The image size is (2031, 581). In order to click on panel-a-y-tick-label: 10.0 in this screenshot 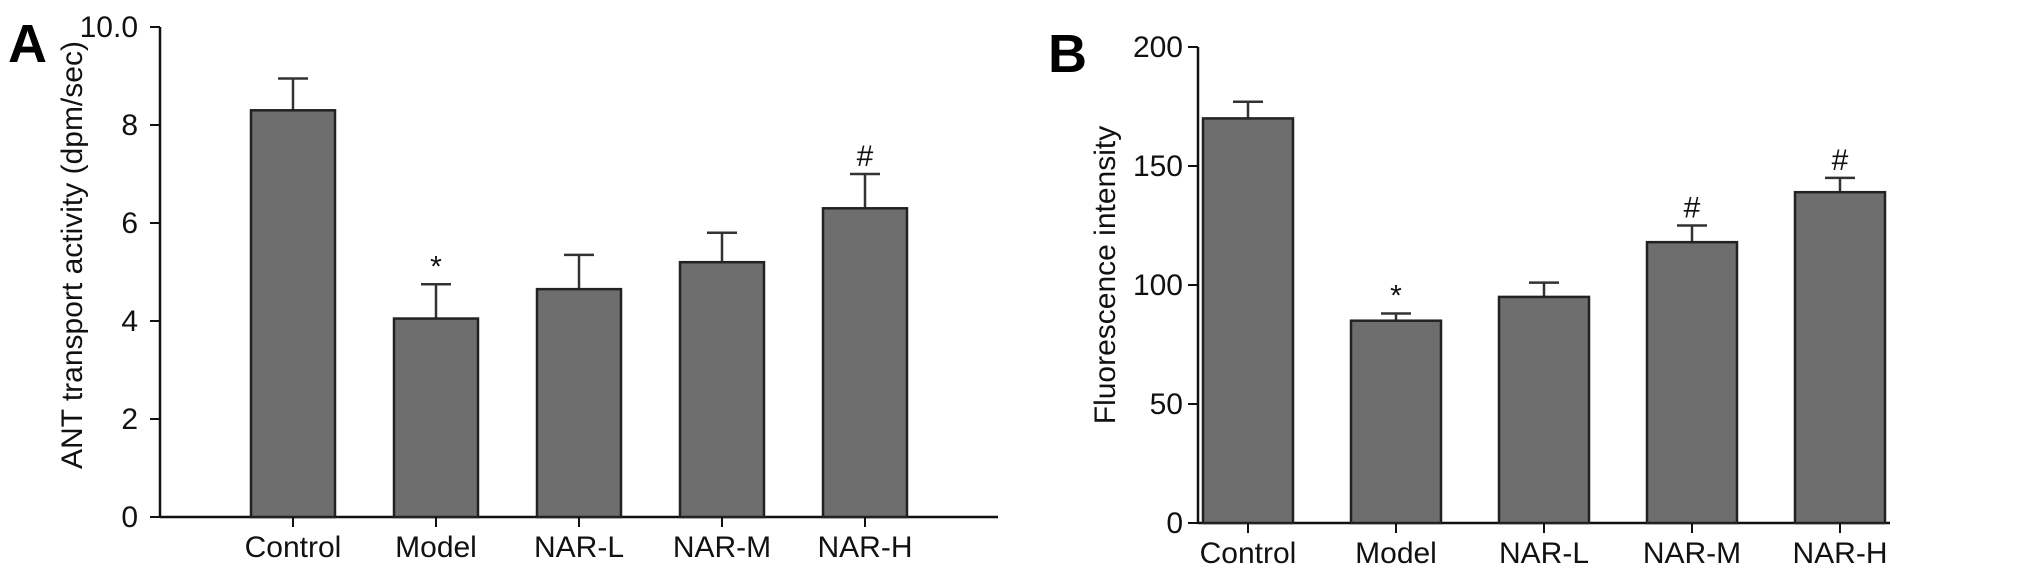, I will do `click(109, 27)`.